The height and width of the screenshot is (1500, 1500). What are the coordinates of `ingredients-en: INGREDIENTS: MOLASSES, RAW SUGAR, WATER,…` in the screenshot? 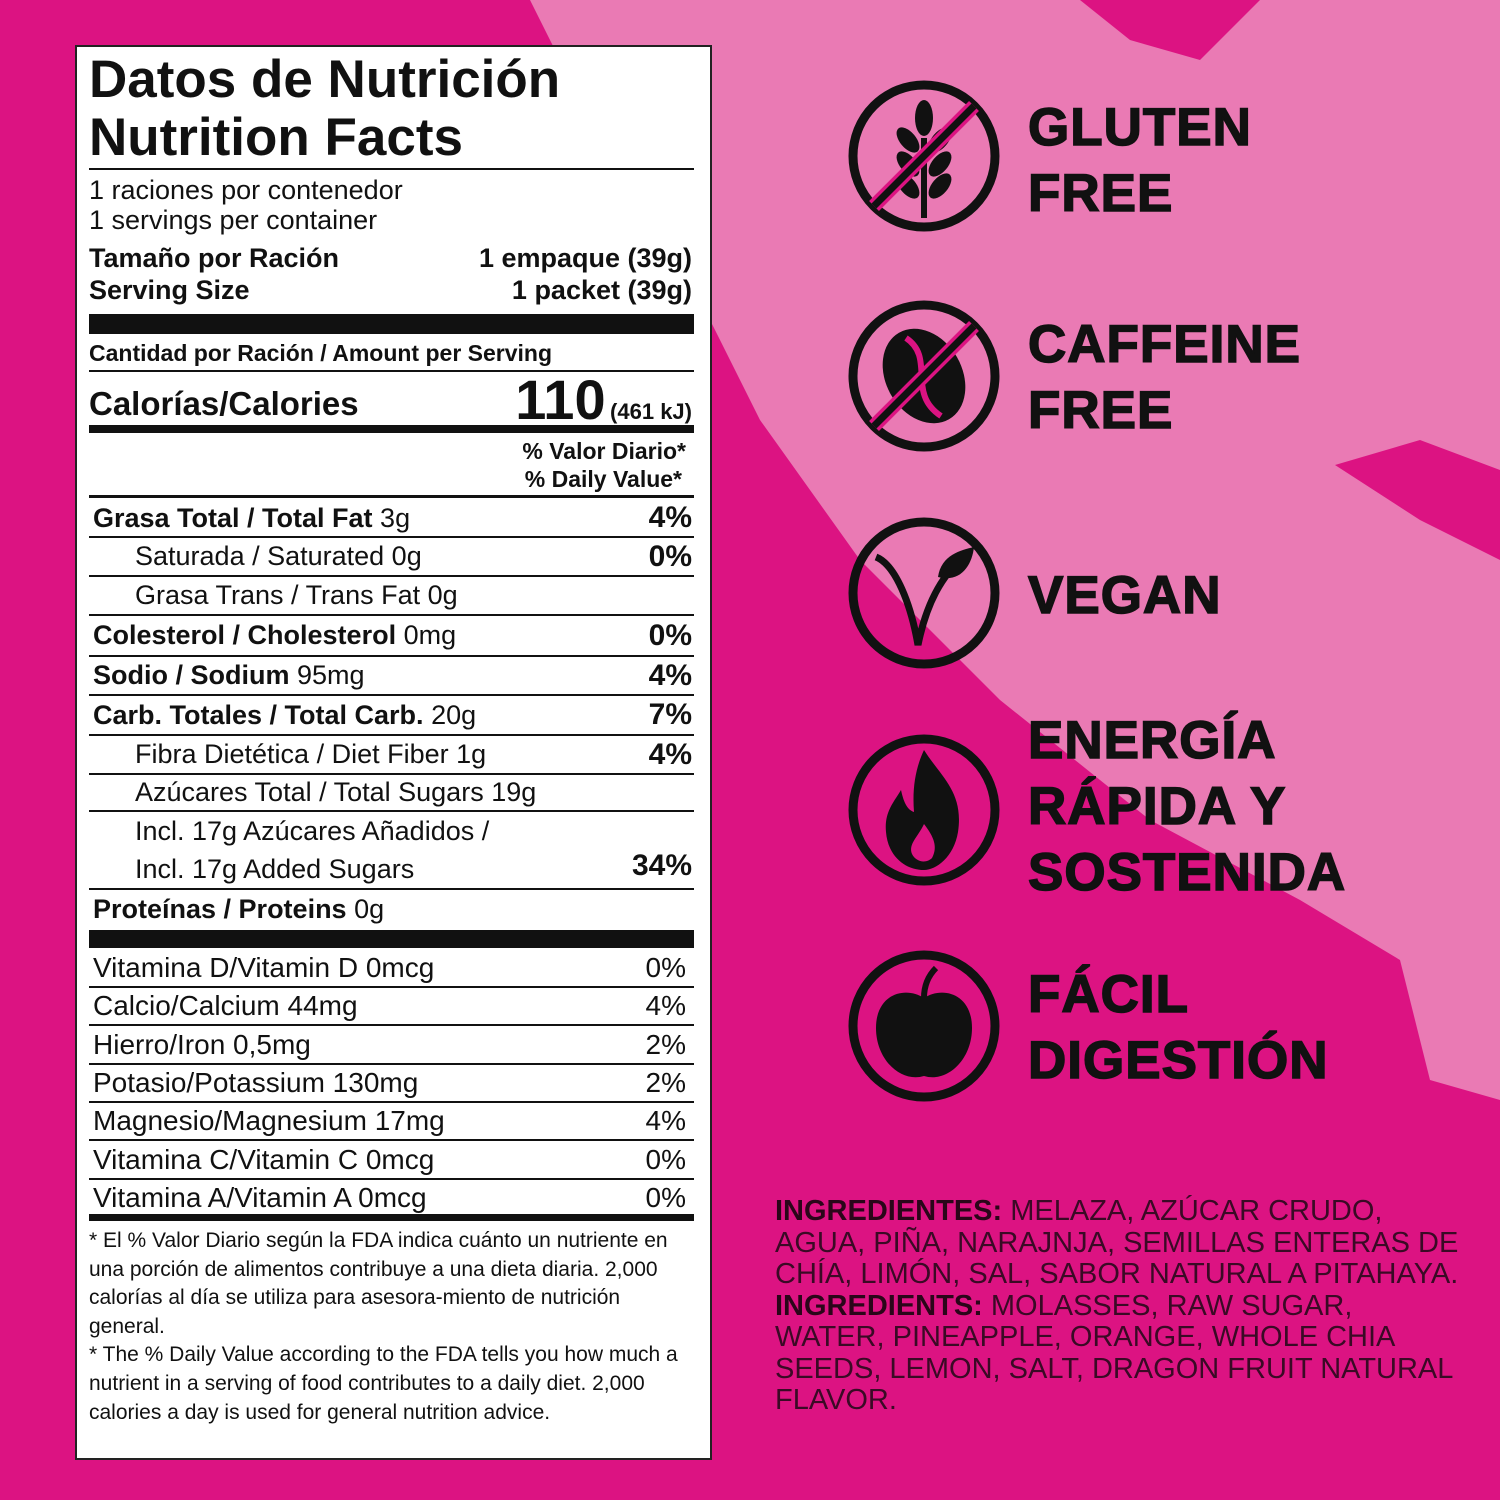 It's located at (1114, 1352).